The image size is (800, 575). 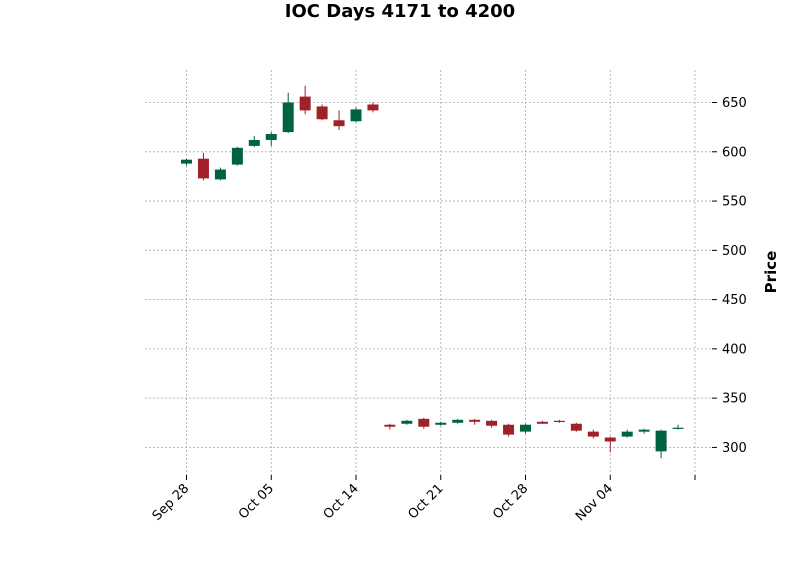 I want to click on y-tick-label: 600, so click(x=734, y=152).